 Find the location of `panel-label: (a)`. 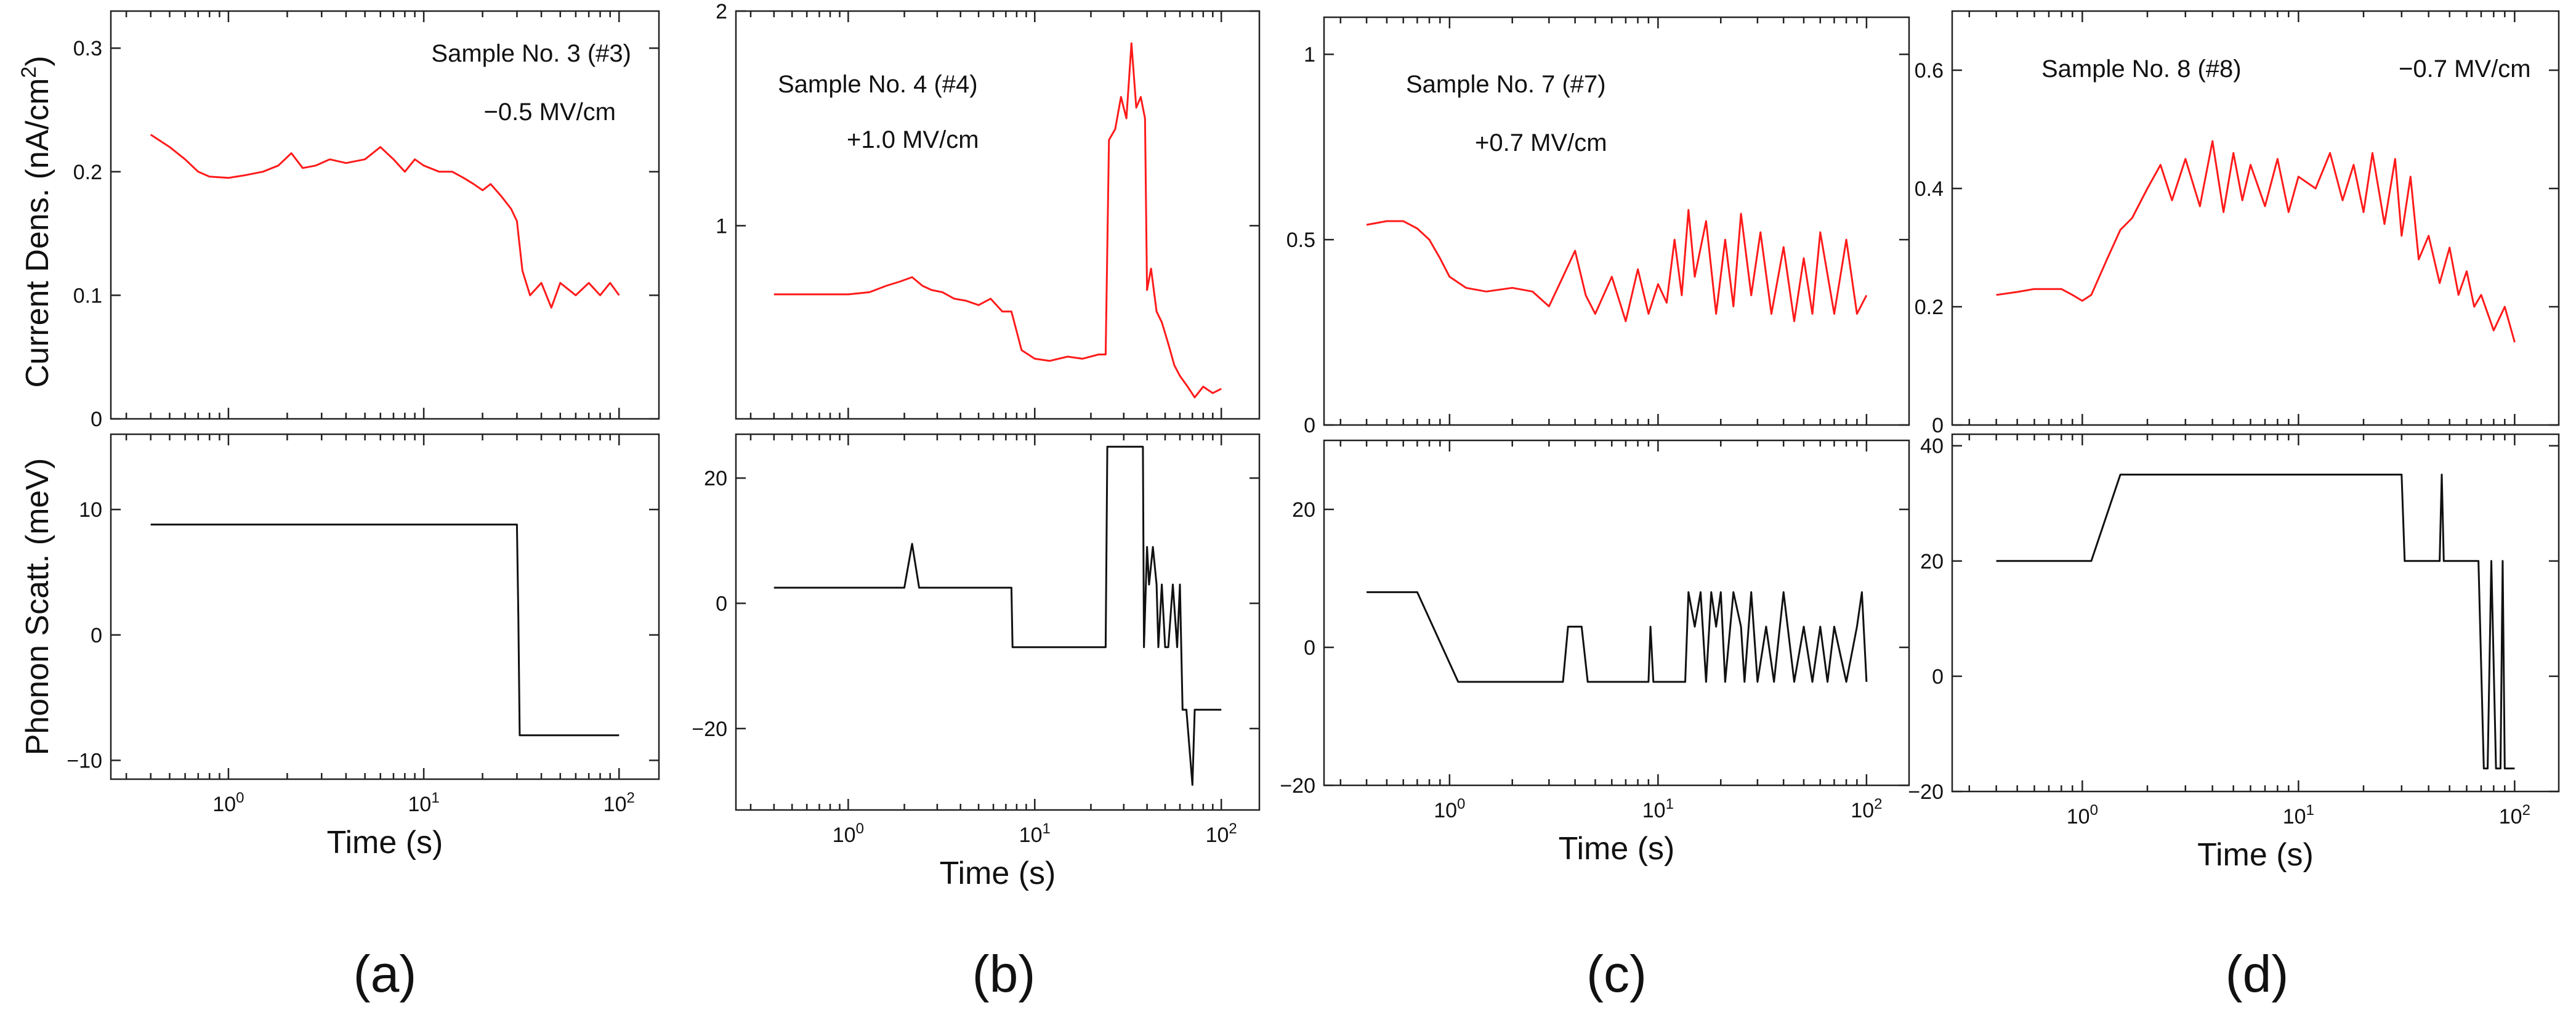

panel-label: (a) is located at coordinates (385, 974).